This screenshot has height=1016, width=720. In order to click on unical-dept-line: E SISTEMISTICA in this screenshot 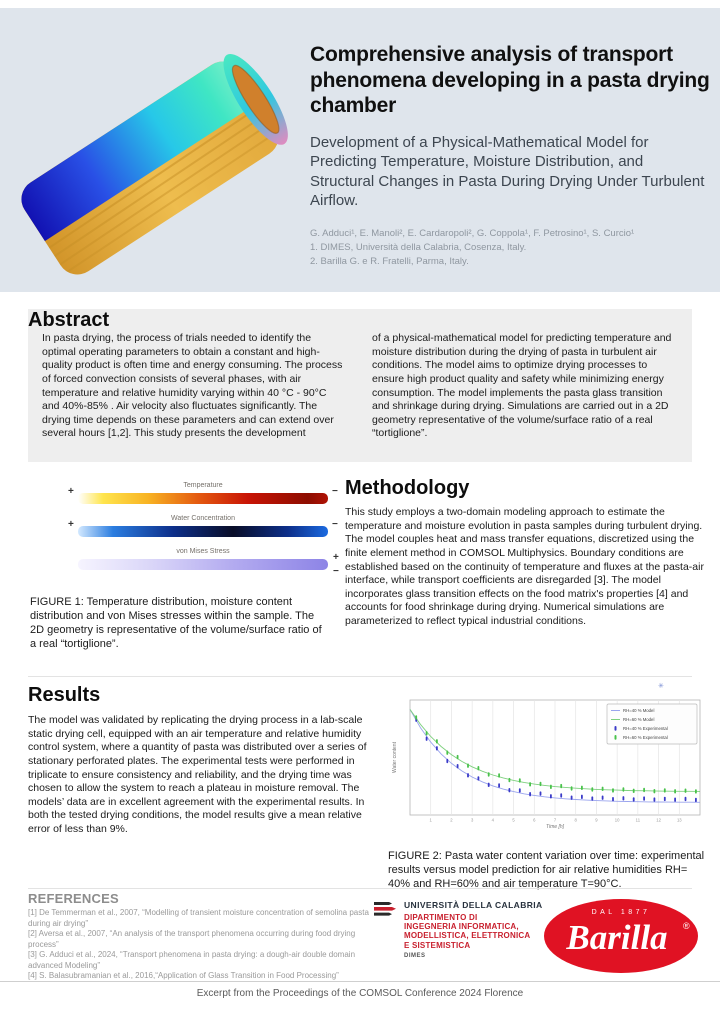, I will do `click(437, 945)`.